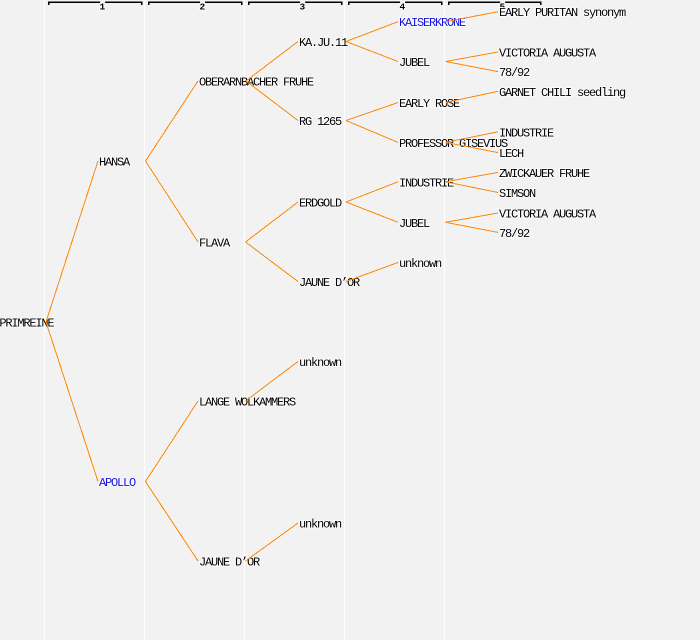  What do you see at coordinates (117, 483) in the screenshot?
I see `svg-text: APOLLO` at bounding box center [117, 483].